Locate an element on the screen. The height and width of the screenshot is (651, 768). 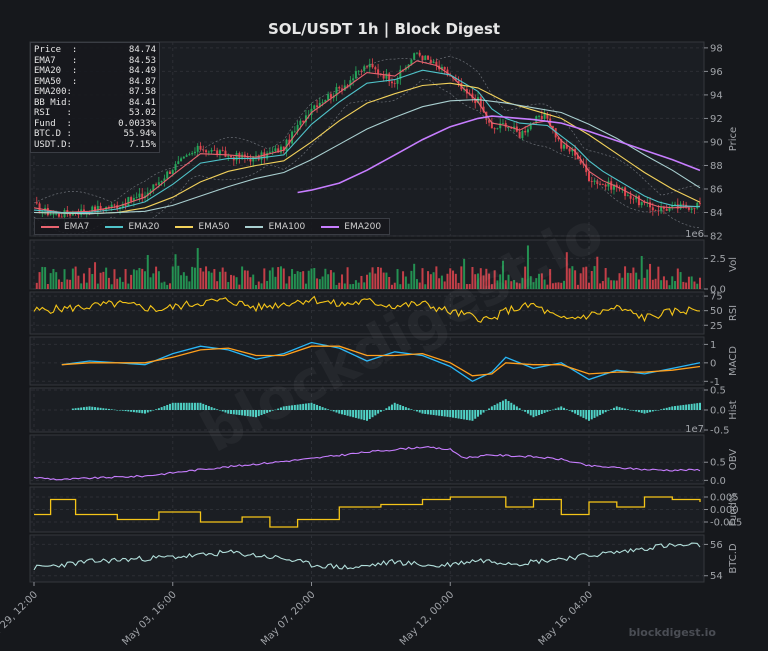
y-tick-label: 90 is located at coordinates (716, 142).